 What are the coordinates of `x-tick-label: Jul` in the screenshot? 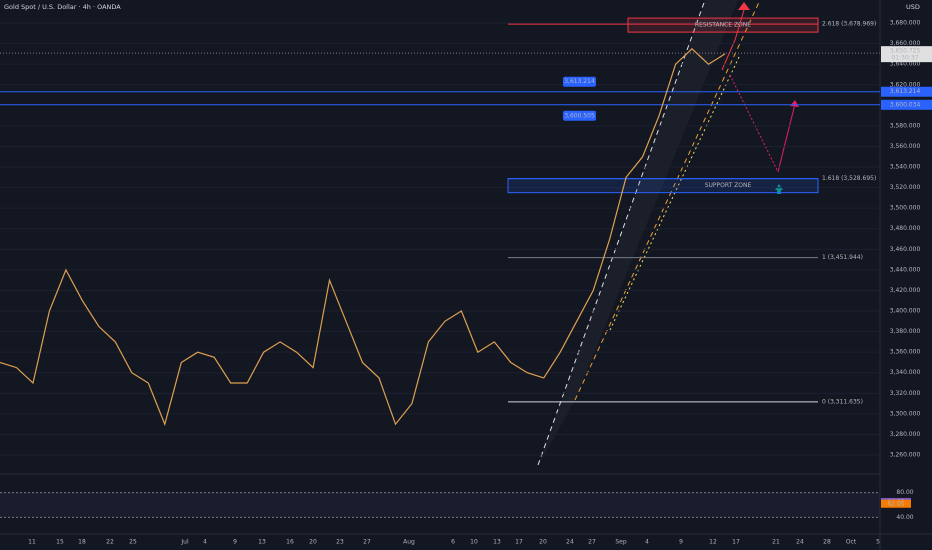 It's located at (184, 542).